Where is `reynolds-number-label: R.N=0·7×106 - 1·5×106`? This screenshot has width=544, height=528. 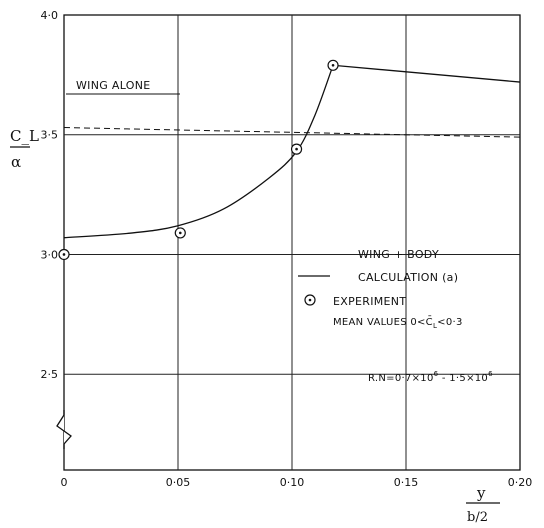 reynolds-number-label: R.N=0·7×106 - 1·5×106 is located at coordinates (430, 377).